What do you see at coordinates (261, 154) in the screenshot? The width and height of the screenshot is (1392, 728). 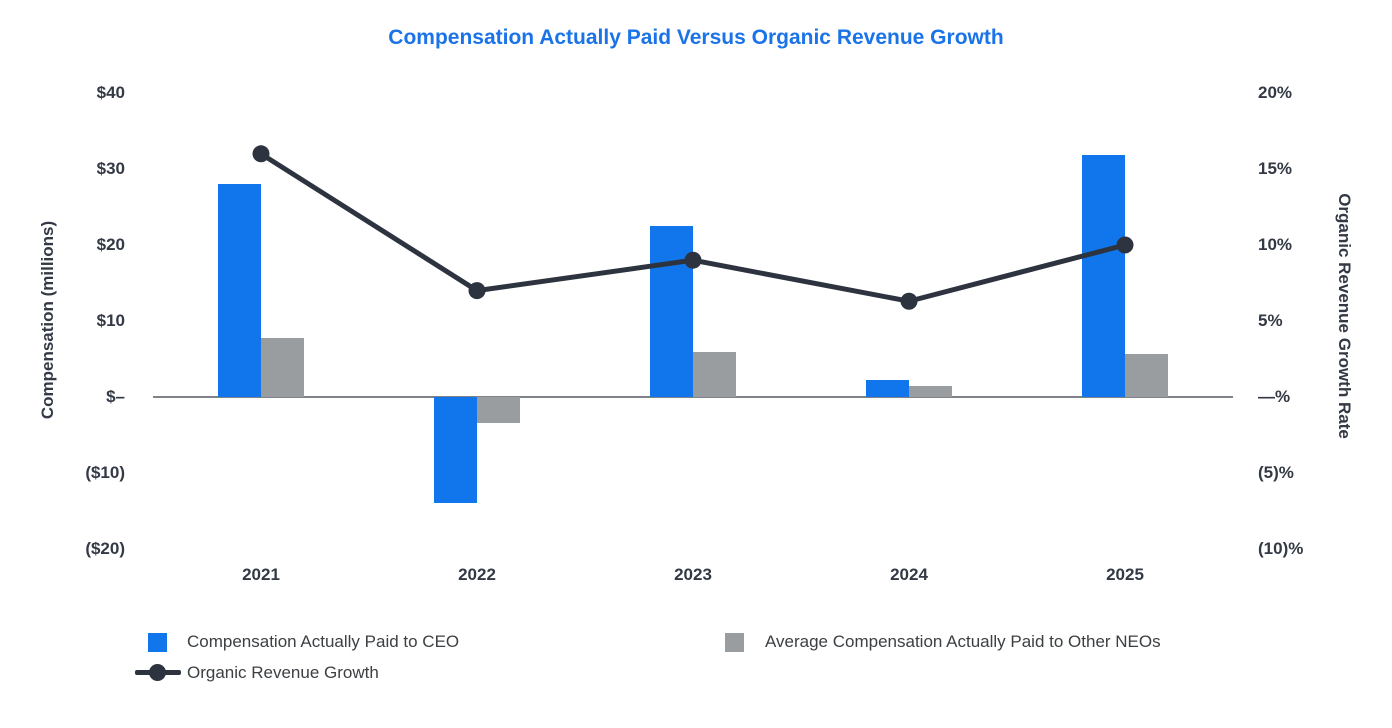 I see `growth-point-2021` at bounding box center [261, 154].